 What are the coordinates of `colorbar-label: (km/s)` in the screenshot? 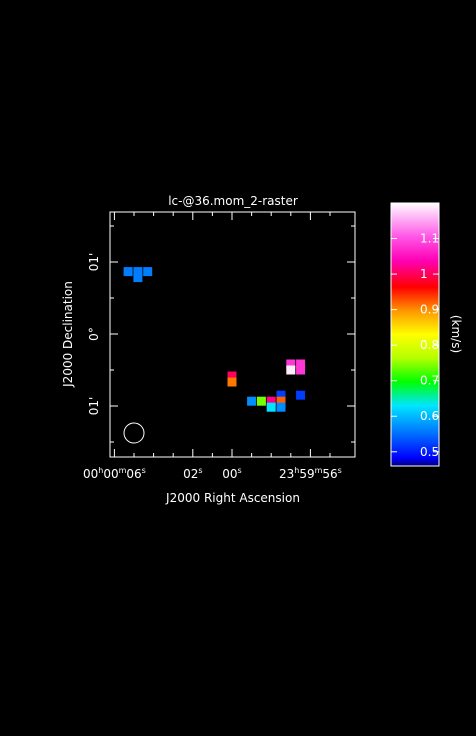 It's located at (456, 334).